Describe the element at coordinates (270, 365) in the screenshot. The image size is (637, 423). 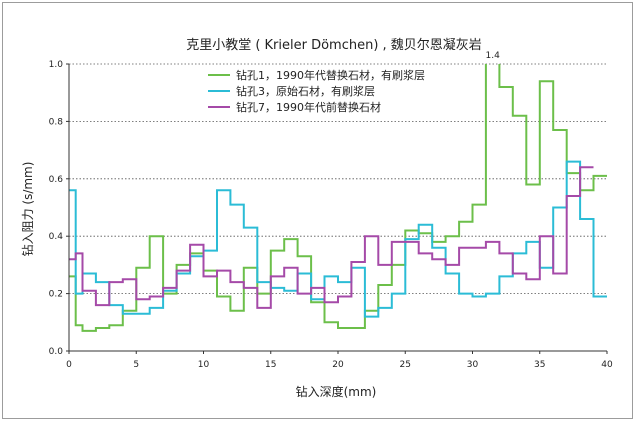
I see `x-tick-label: 15` at that location.